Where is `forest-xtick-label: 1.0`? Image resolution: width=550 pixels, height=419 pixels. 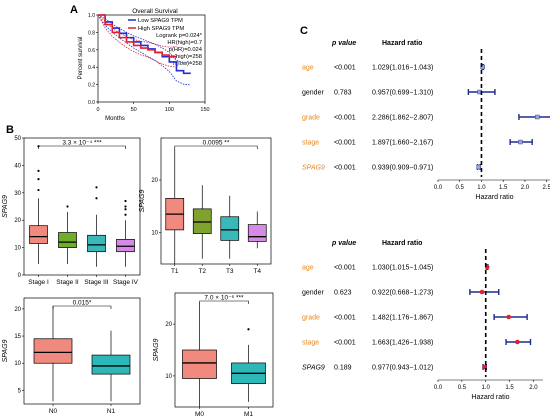
forest-xtick-label: 1.0 is located at coordinates (481, 188).